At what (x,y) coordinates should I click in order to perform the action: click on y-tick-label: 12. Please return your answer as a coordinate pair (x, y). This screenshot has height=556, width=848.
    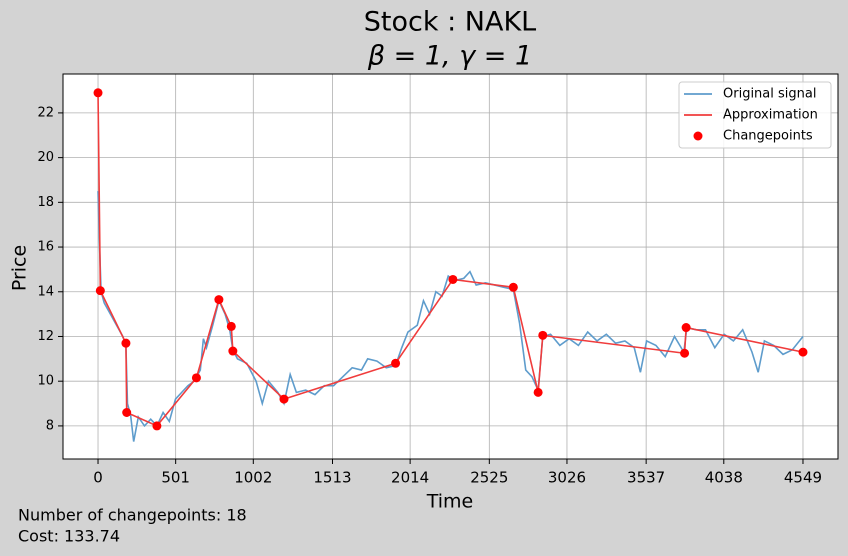
    Looking at the image, I should click on (45, 336).